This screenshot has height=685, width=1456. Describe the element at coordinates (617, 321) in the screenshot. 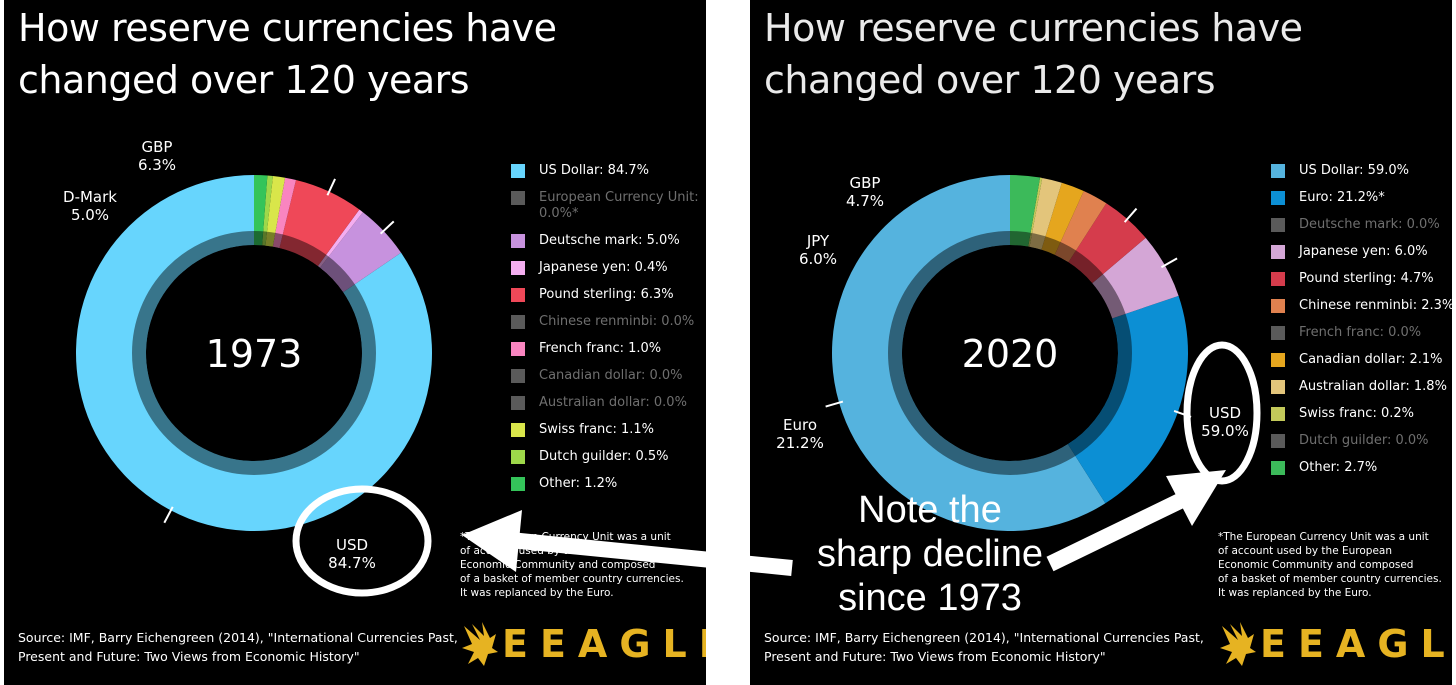

I see `legend-label: Chinese renminbi: 0.0%` at that location.